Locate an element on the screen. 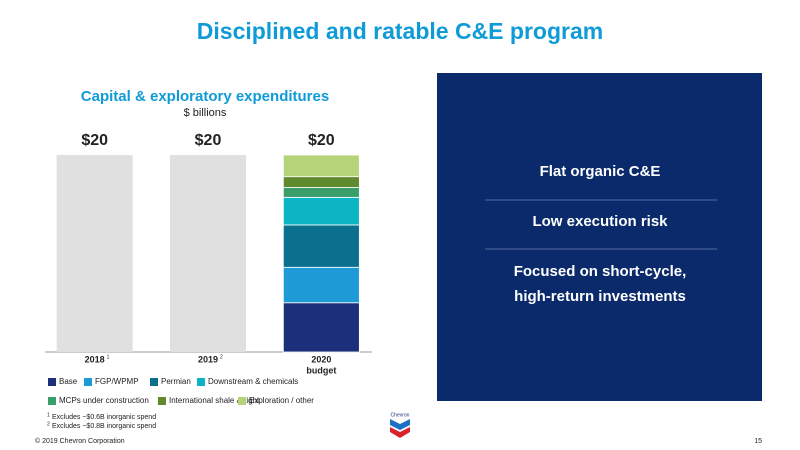 The height and width of the screenshot is (450, 800). footnote: Excludes ~$0.8B inorganic spend is located at coordinates (104, 426).